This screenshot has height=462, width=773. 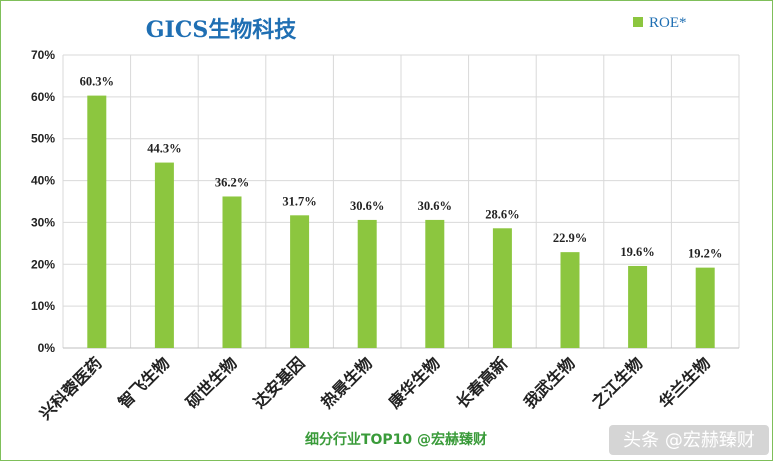 What do you see at coordinates (502, 214) in the screenshot?
I see `data-label: 28.6%` at bounding box center [502, 214].